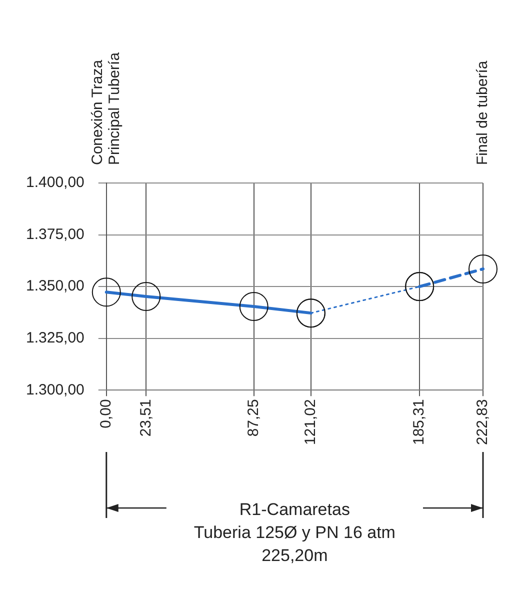  Describe the element at coordinates (55, 337) in the screenshot. I see `y-tick-label: 1.325,00` at that location.